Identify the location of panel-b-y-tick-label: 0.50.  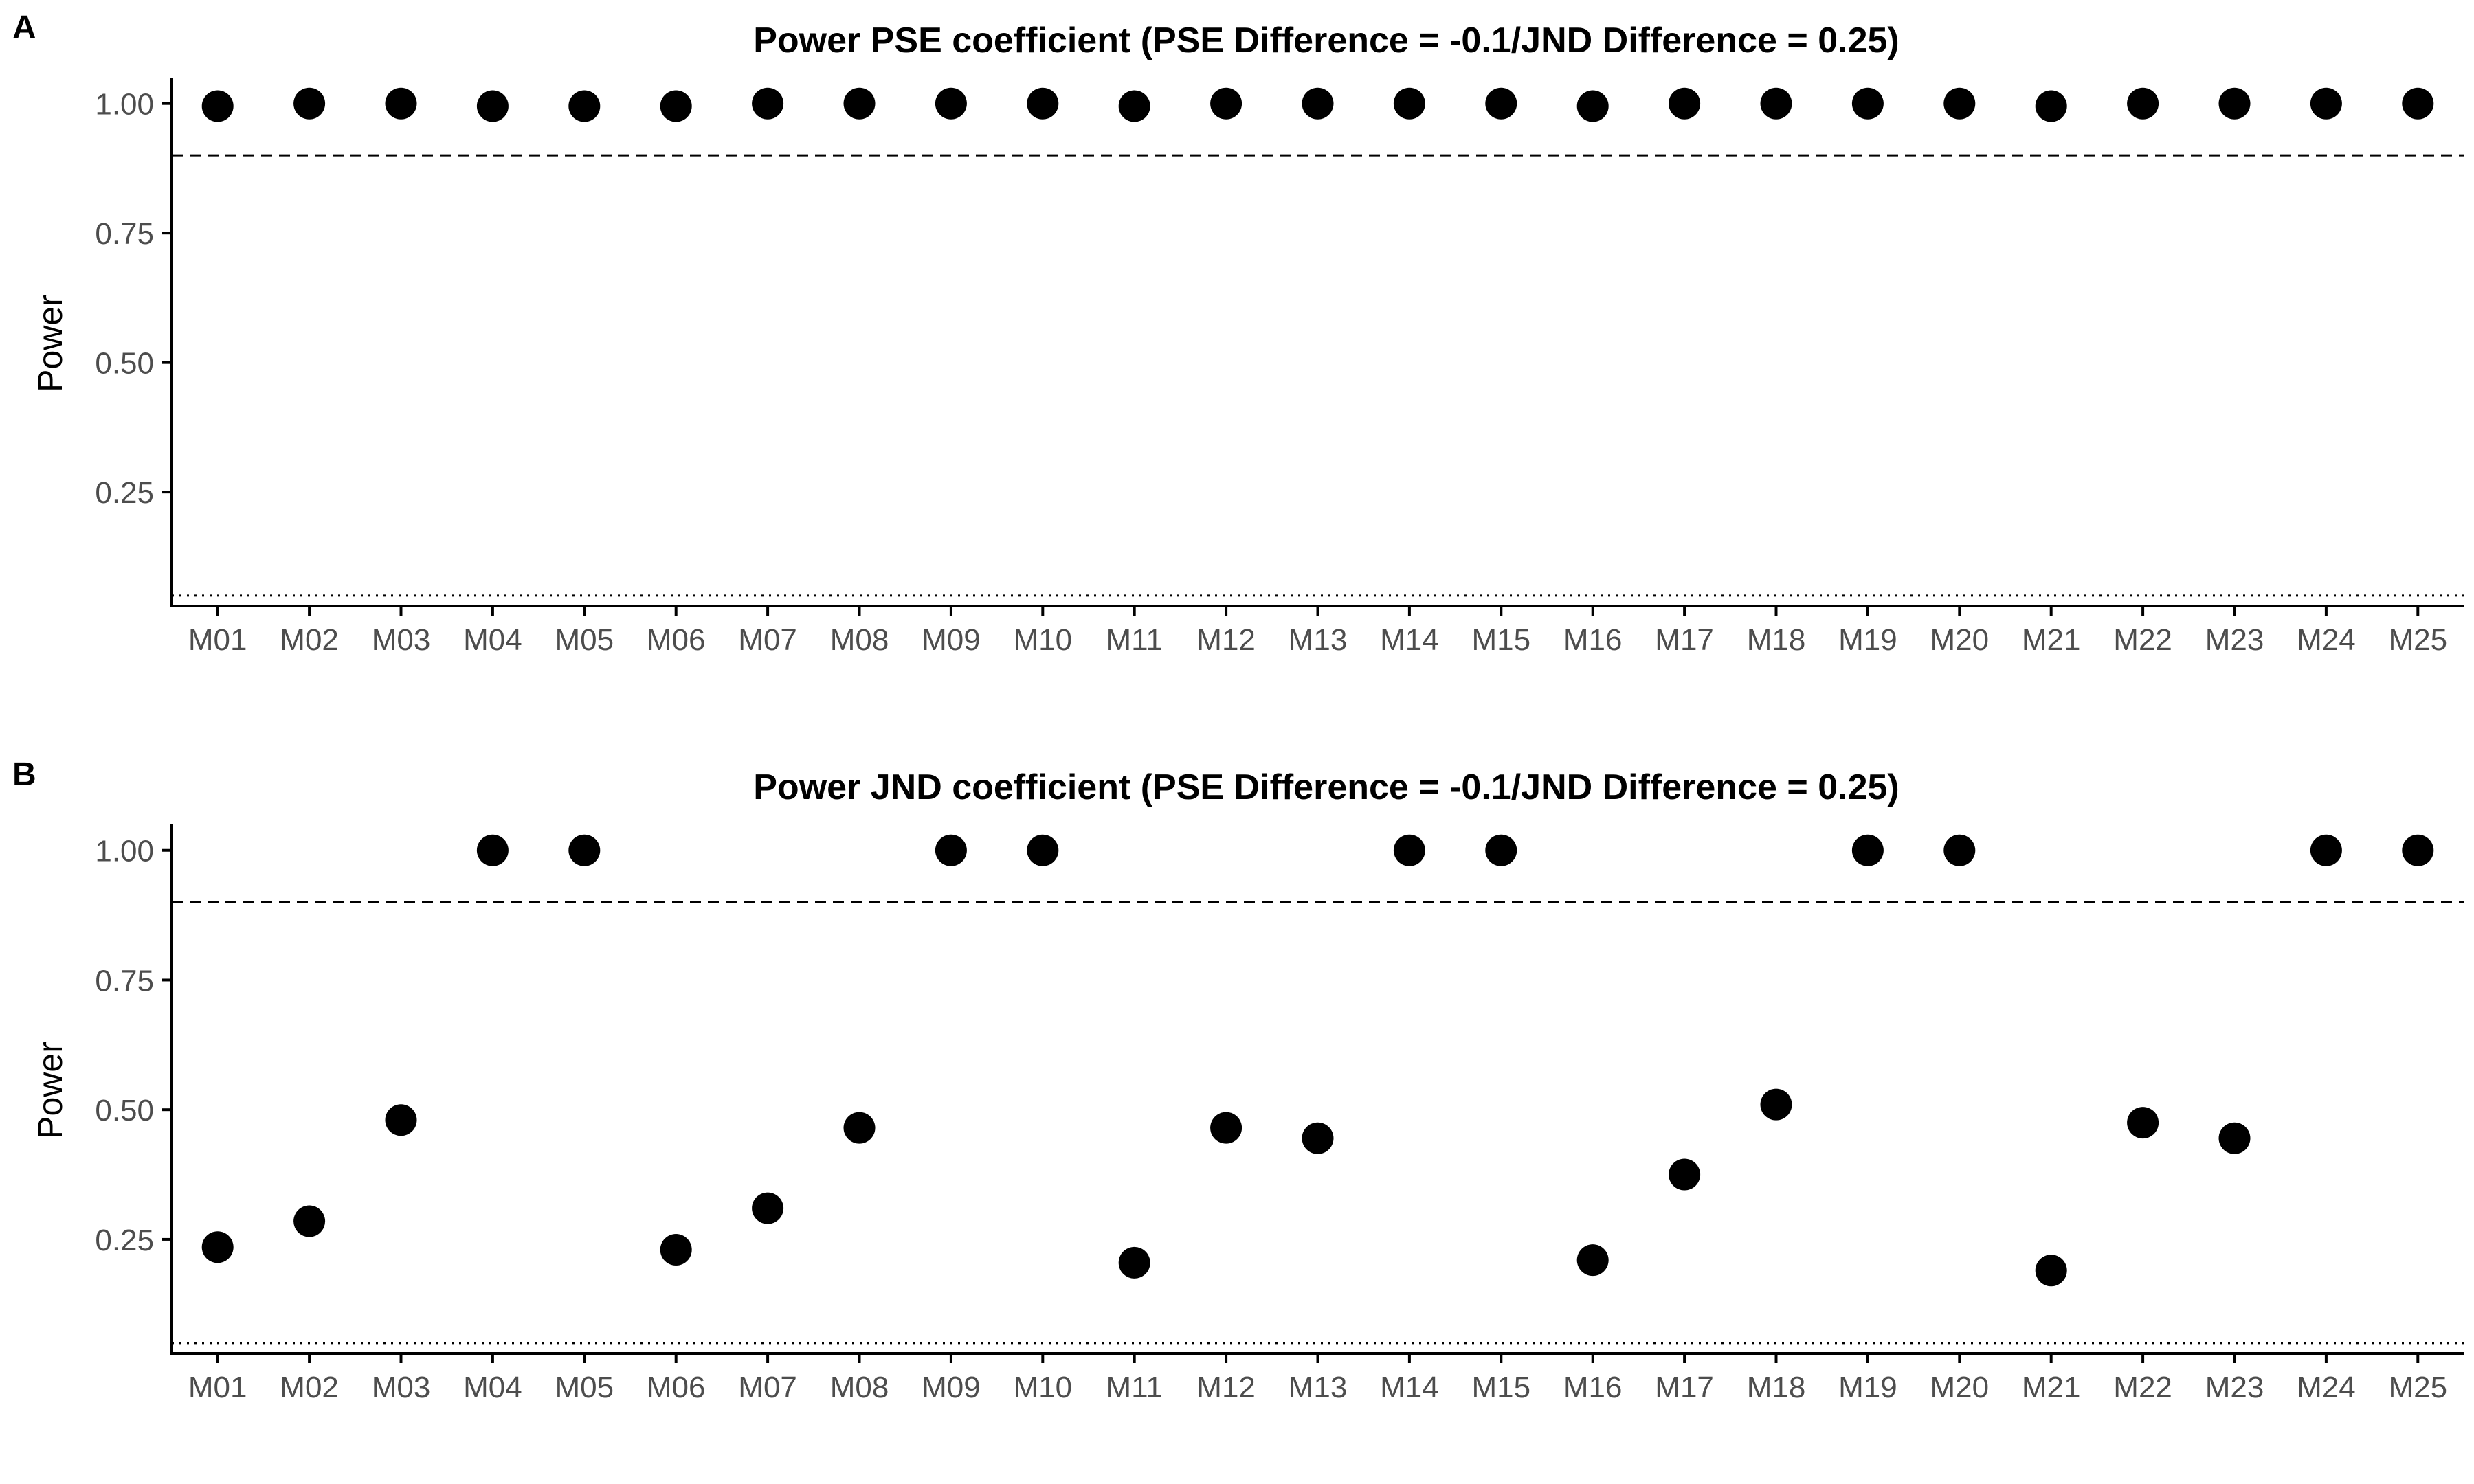
(124, 1110).